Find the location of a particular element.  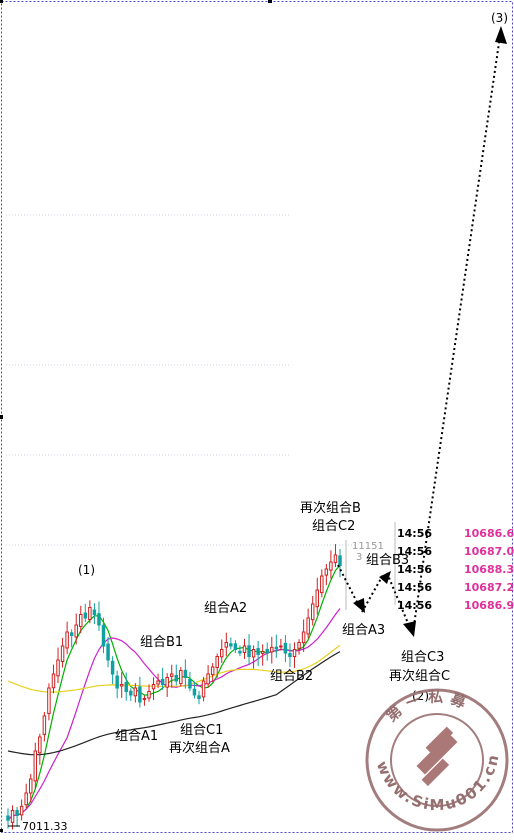

annotation-a2: 组合A2 is located at coordinates (225, 608).